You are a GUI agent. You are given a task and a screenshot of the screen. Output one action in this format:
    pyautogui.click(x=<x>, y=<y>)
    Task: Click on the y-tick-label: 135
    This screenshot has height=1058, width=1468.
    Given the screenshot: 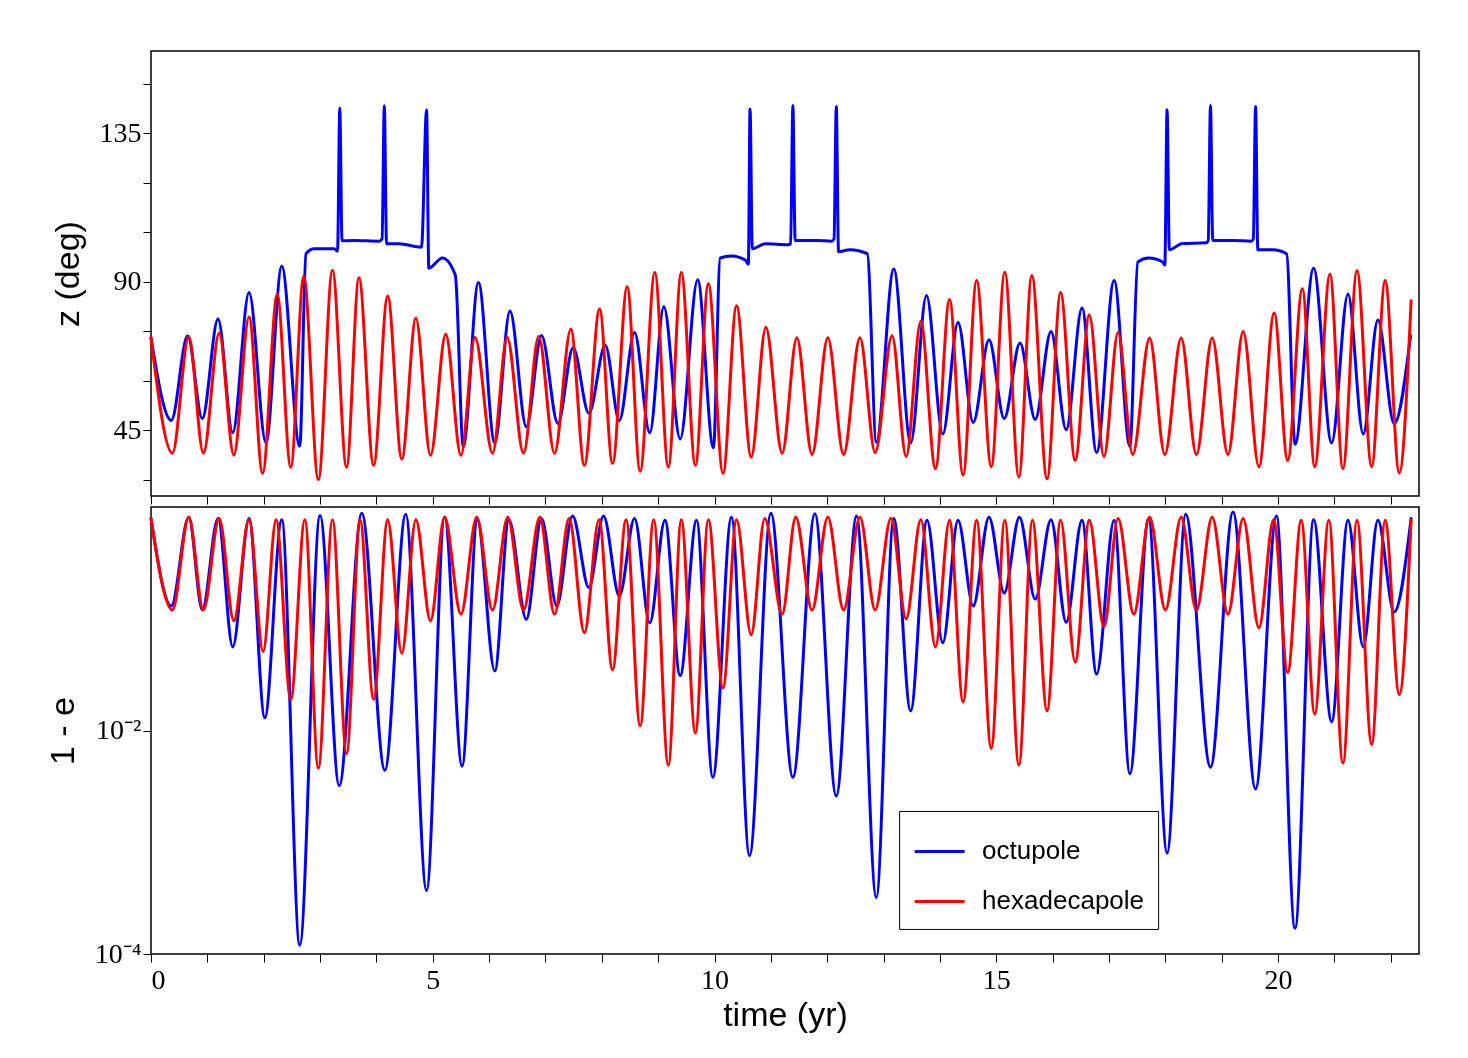 What is the action you would take?
    pyautogui.click(x=120, y=132)
    